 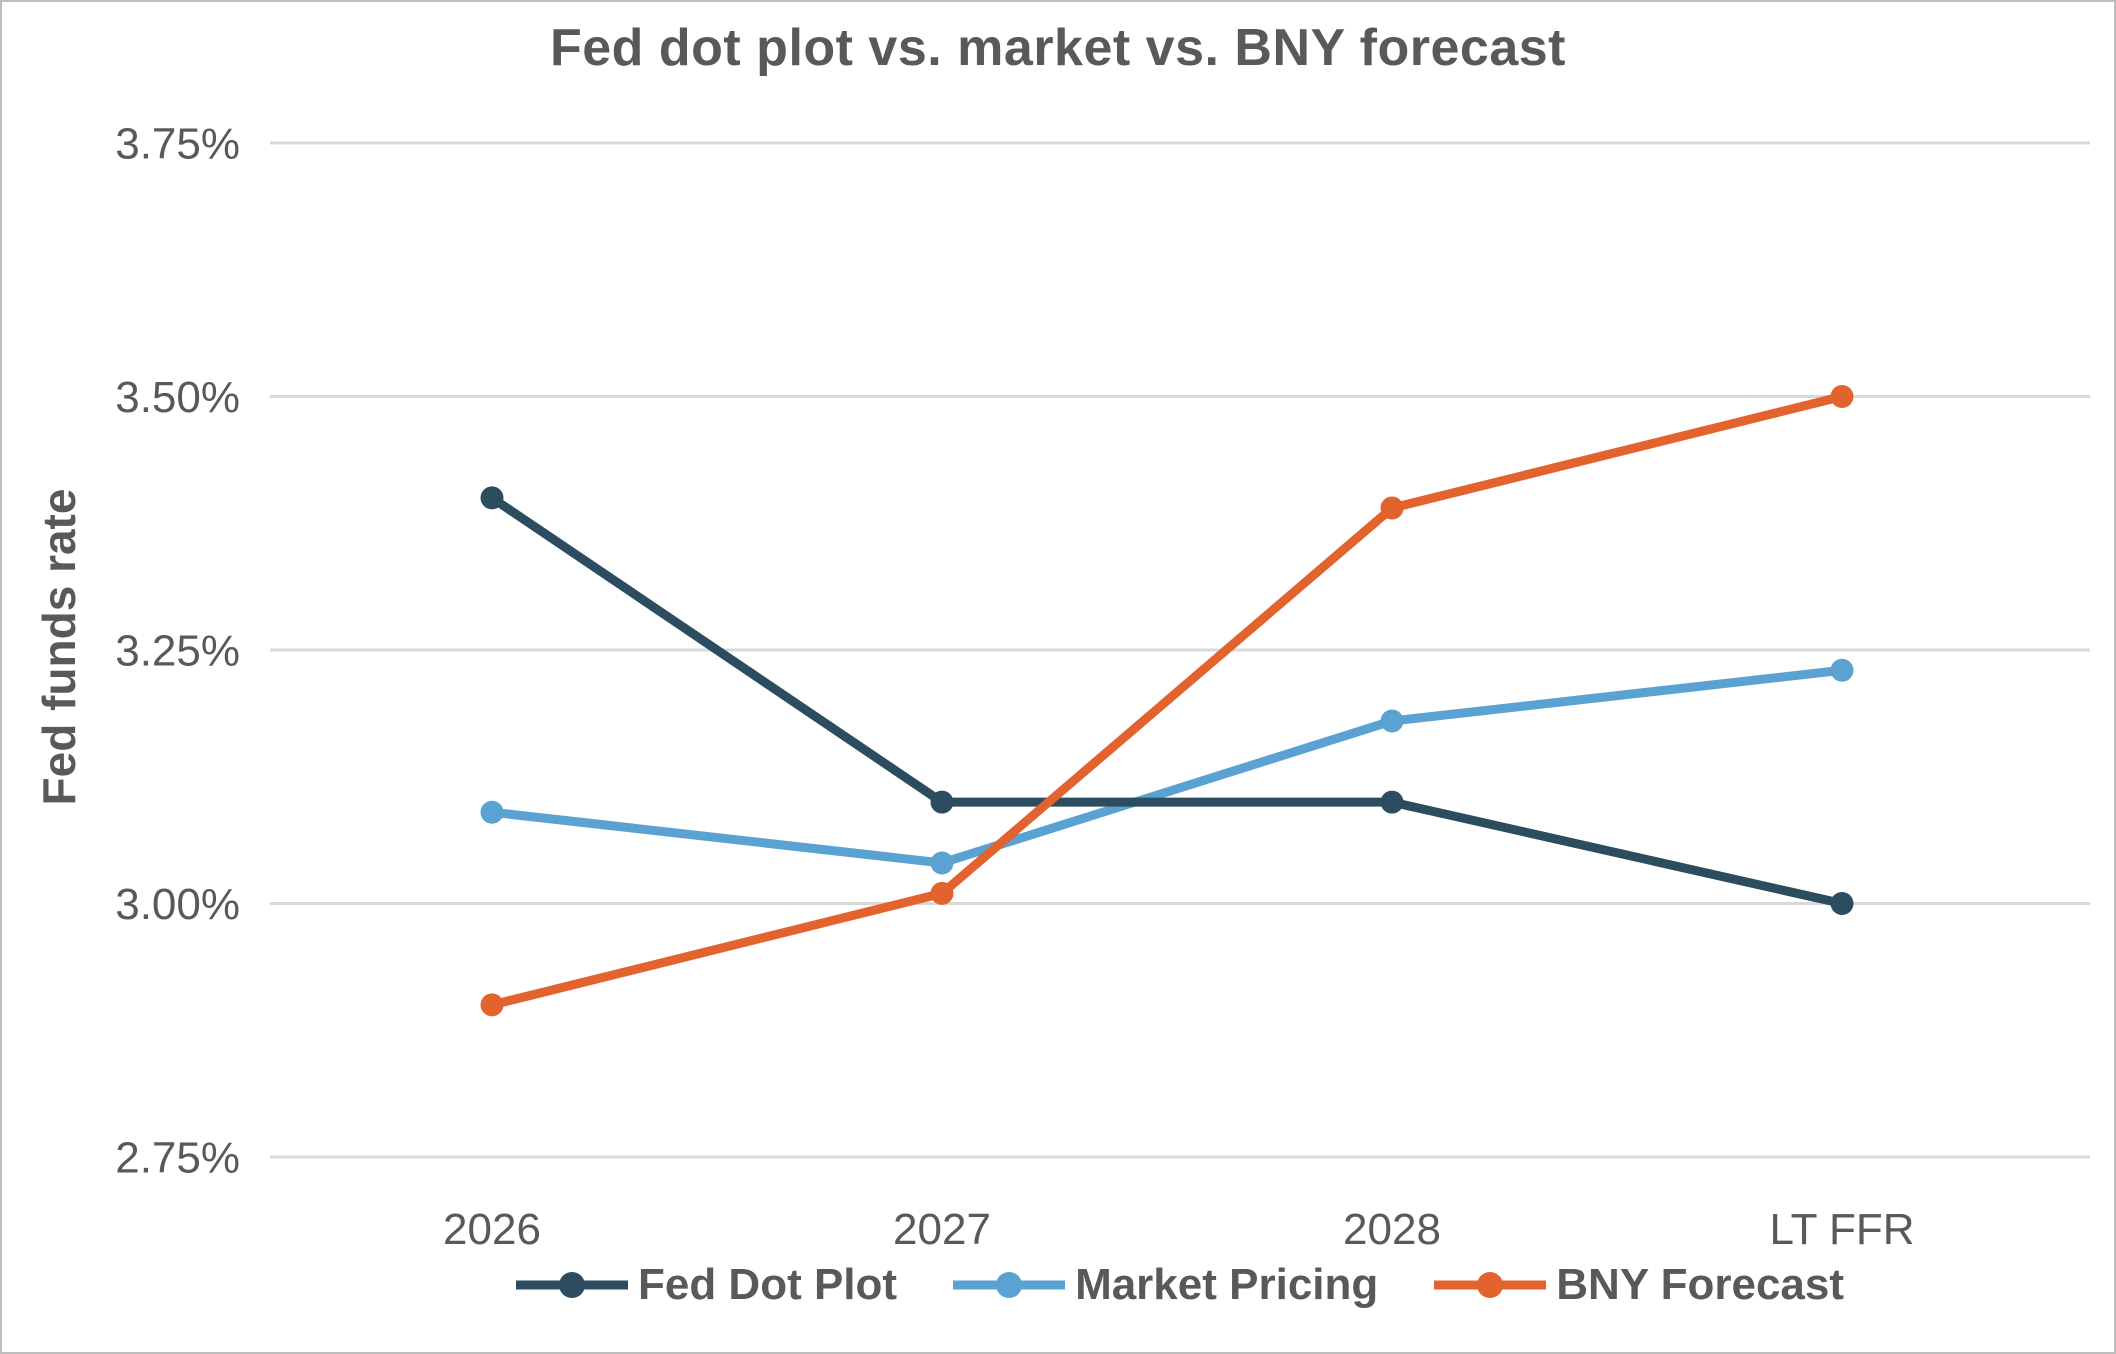 What do you see at coordinates (1392, 508) in the screenshot?
I see `data-point-bny-forecast-2028` at bounding box center [1392, 508].